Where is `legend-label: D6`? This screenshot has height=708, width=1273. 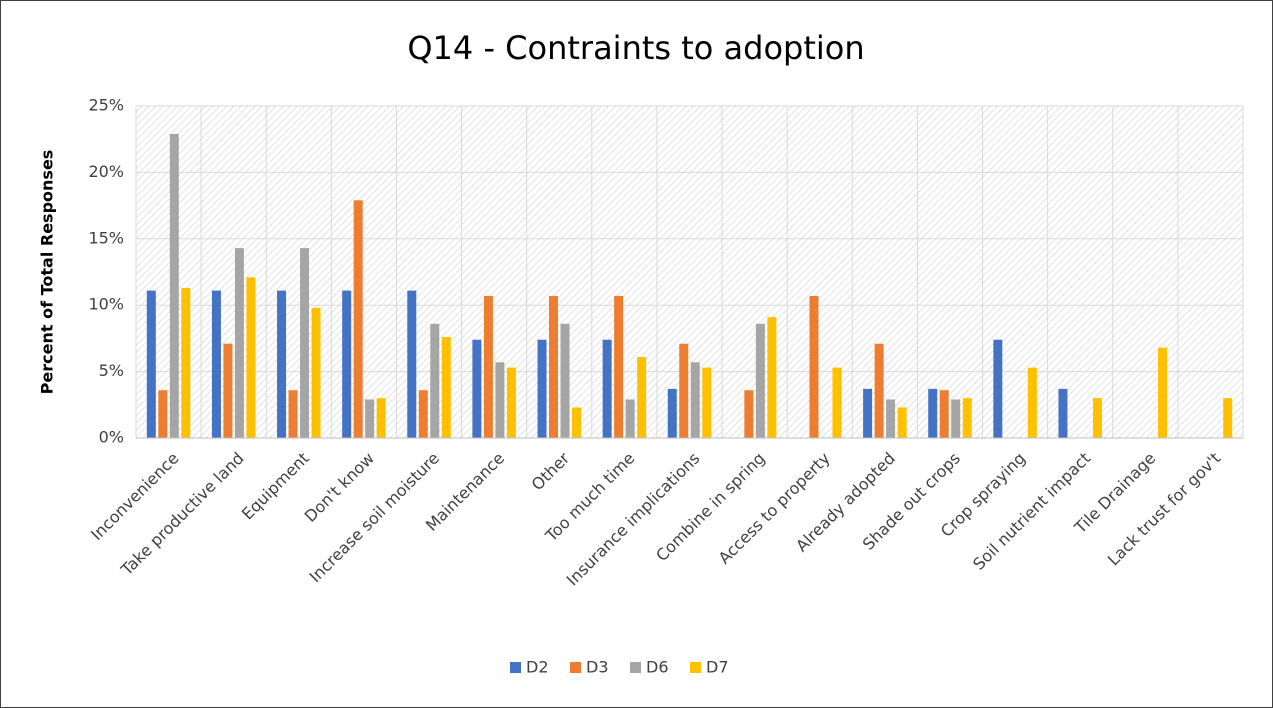 legend-label: D6 is located at coordinates (657, 667).